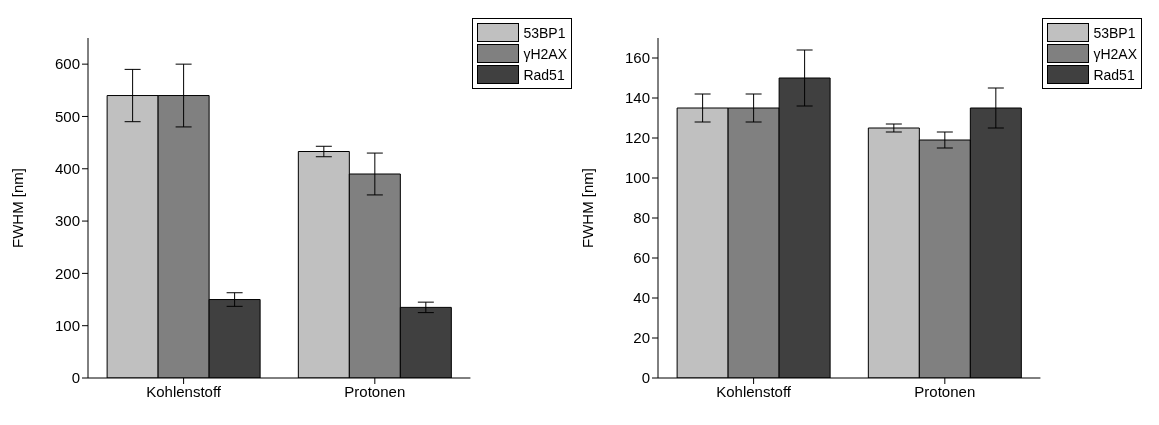 This screenshot has width=1159, height=425. Describe the element at coordinates (641, 298) in the screenshot. I see `y-tick-label: 40` at that location.